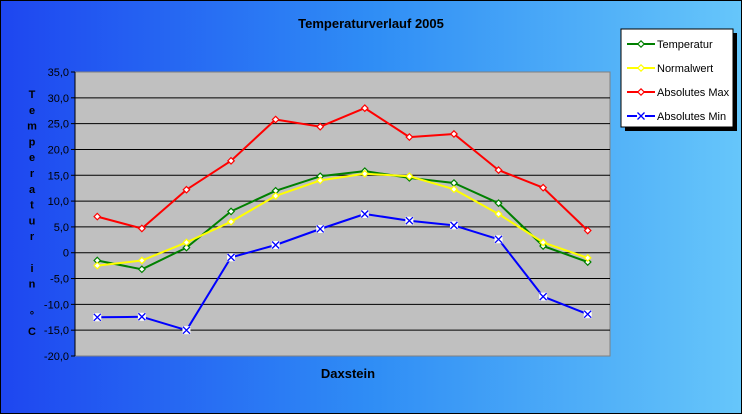  What do you see at coordinates (691, 117) in the screenshot?
I see `legend-label: Absolutes Min` at bounding box center [691, 117].